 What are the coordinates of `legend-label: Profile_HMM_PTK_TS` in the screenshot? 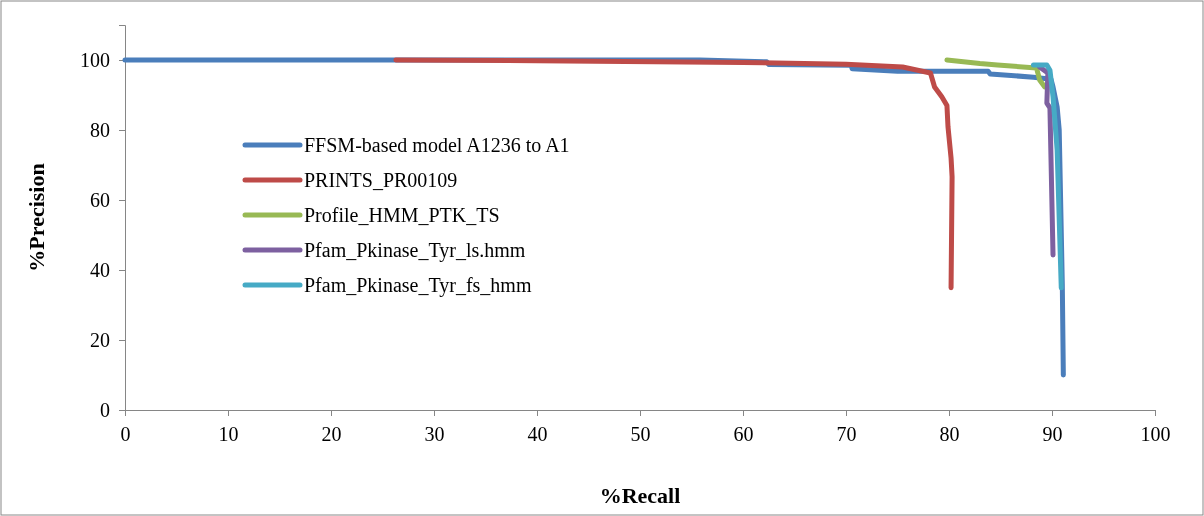 It's located at (402, 215).